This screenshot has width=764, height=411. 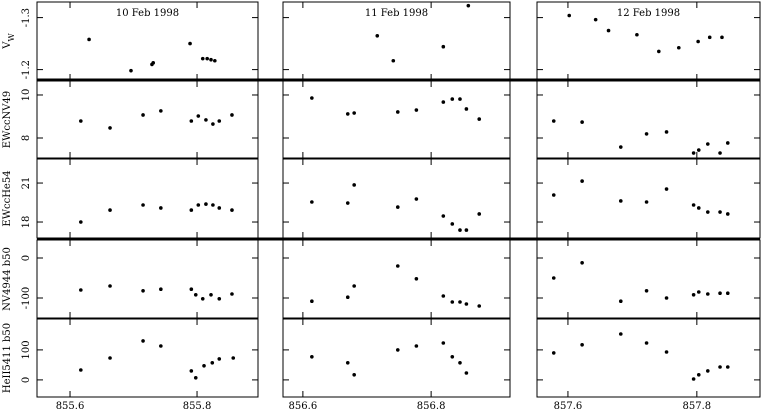 What do you see at coordinates (431, 406) in the screenshot?
I see `x-tick-label: 856.8` at bounding box center [431, 406].